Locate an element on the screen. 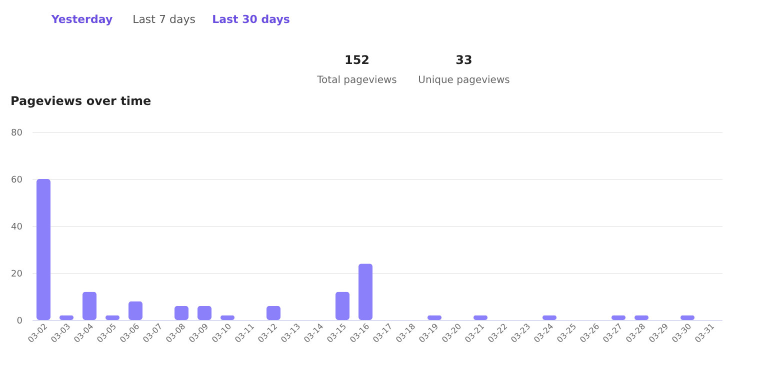  y-tick-label: 20 is located at coordinates (17, 275).